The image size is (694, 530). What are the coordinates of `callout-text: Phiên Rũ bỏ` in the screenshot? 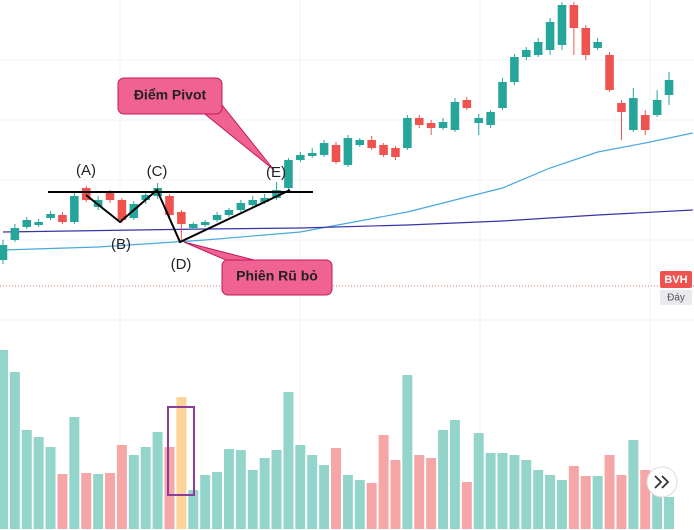 It's located at (277, 276).